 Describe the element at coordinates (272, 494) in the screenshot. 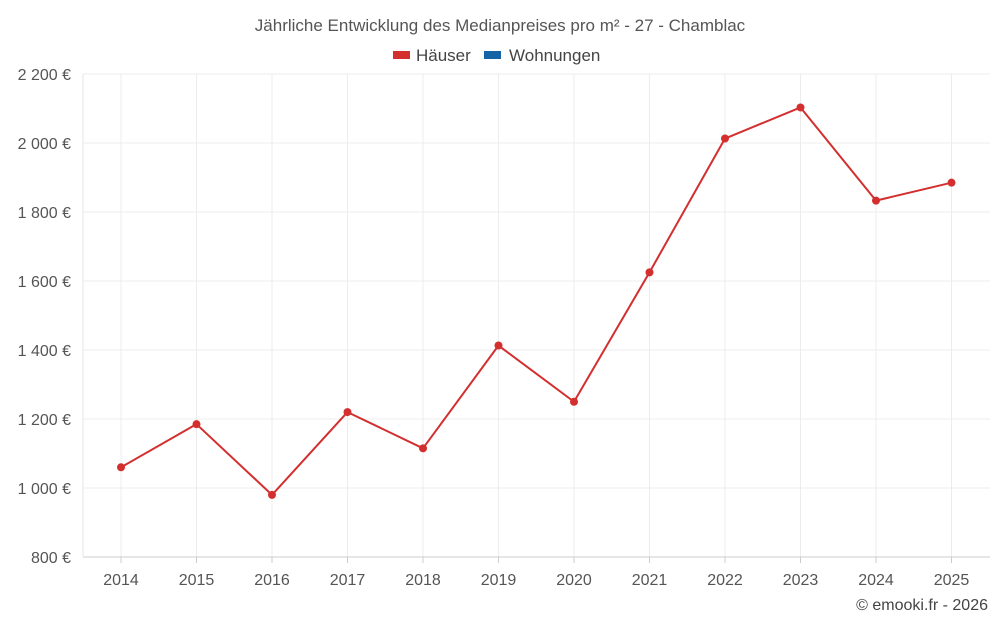

I see `data-point-haeuser-2016` at that location.